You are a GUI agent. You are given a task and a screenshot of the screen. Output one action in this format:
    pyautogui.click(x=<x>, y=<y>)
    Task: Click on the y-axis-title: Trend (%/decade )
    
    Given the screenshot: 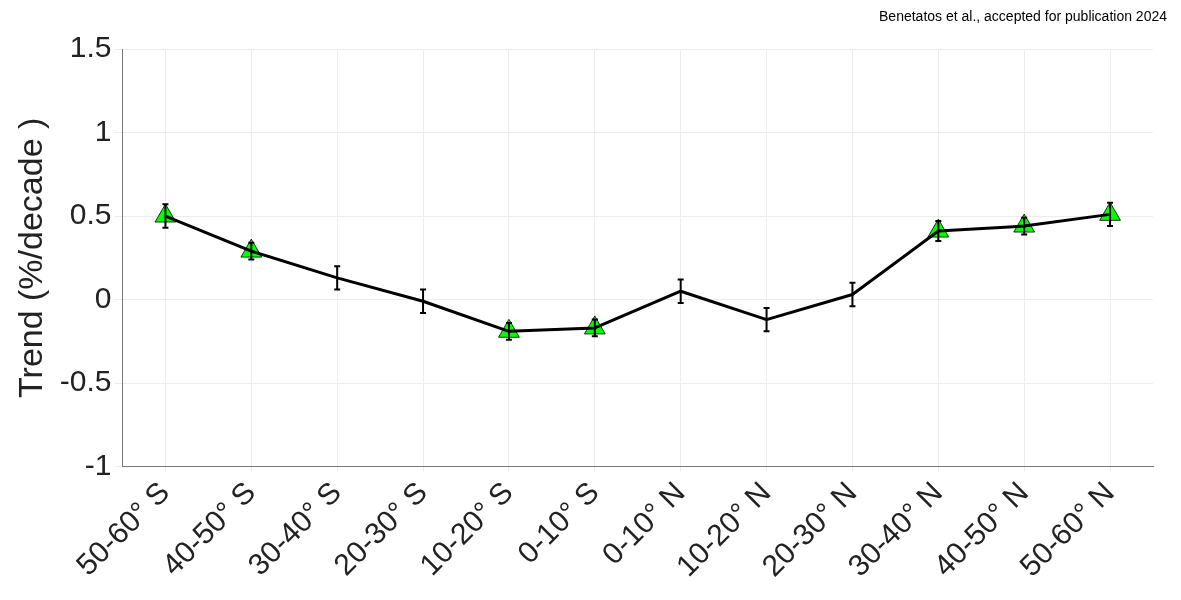 What is the action you would take?
    pyautogui.click(x=29, y=257)
    